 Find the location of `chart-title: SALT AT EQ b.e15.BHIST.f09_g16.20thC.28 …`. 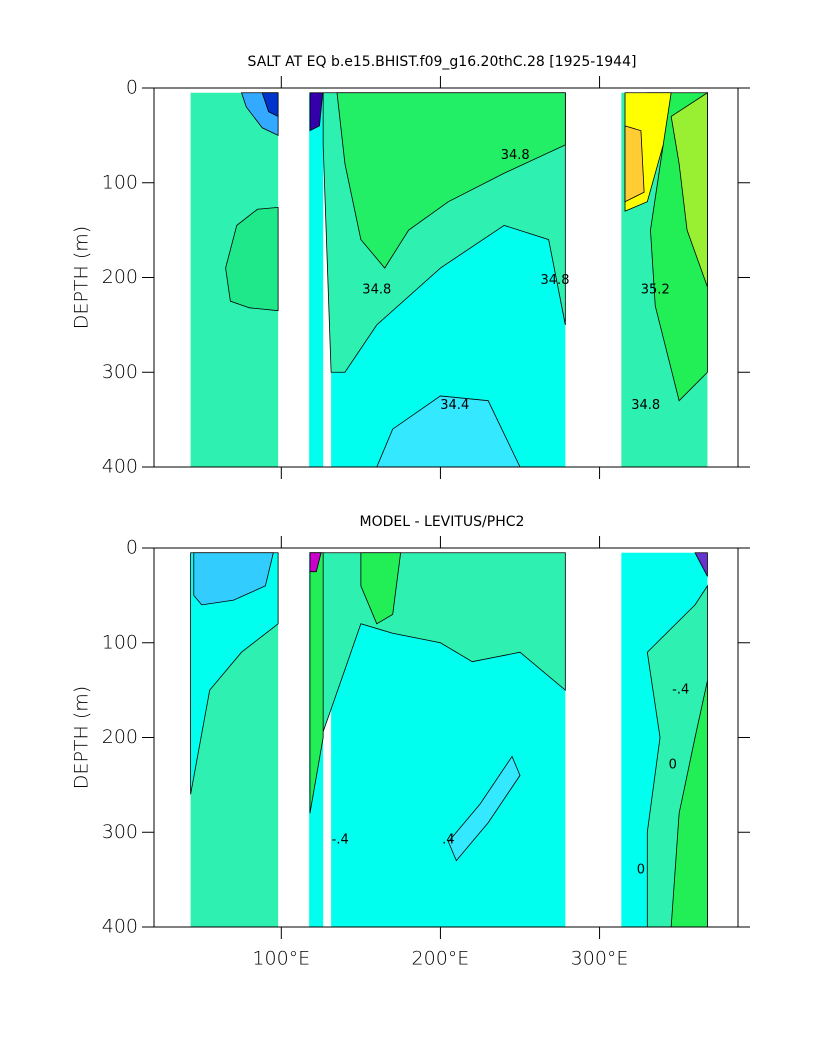

chart-title: SALT AT EQ b.e15.BHIST.f09_g16.20thC.28 … is located at coordinates (442, 62).